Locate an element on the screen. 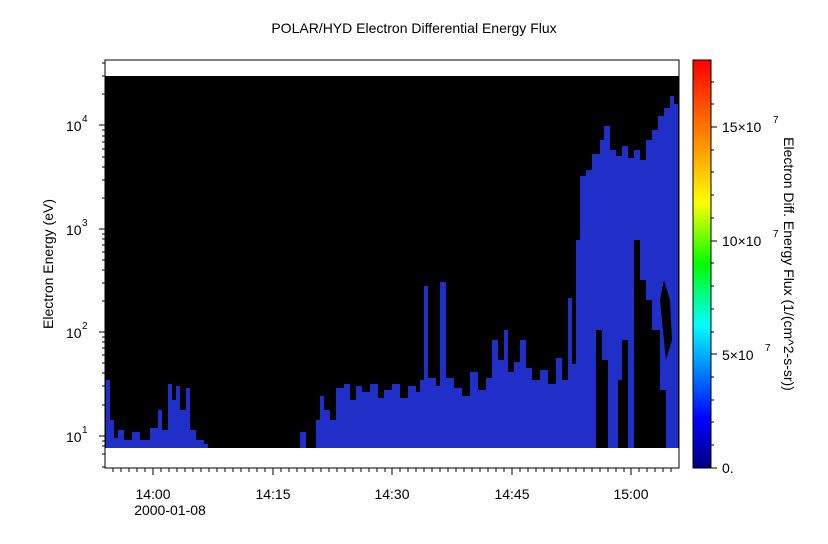  colorbar-tick-label: 10×10 is located at coordinates (742, 241).